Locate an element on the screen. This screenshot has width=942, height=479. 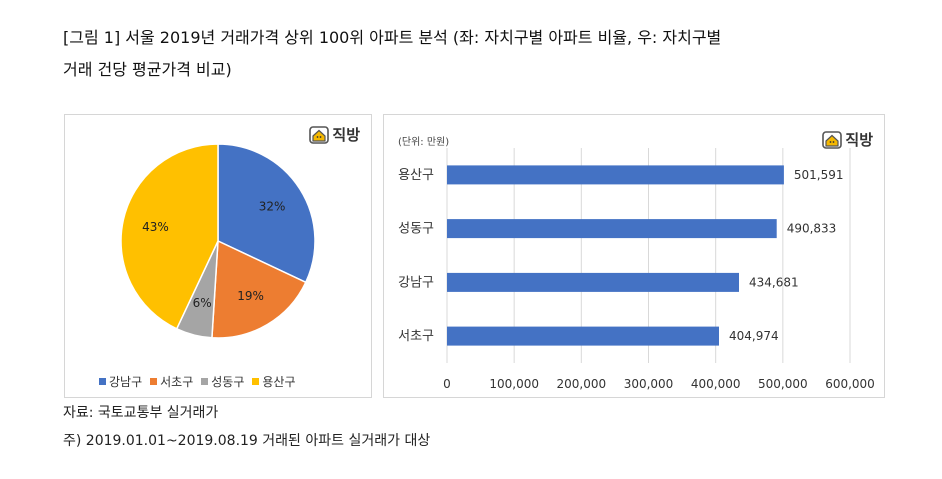
legend-item: 강남구 is located at coordinates (120, 381).